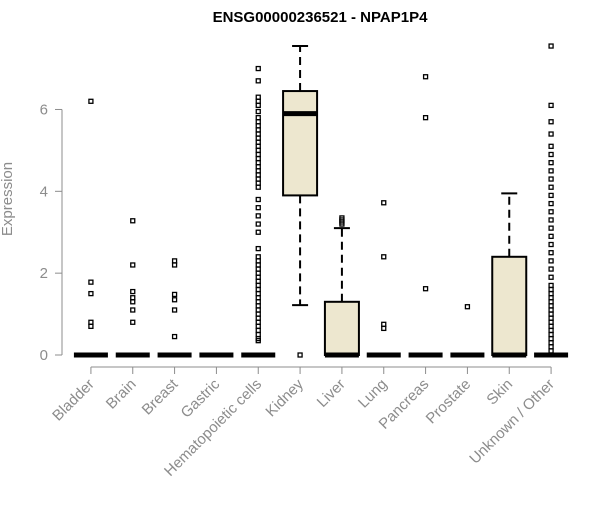  I want to click on x-tick-label-0: Bladder, so click(73, 400).